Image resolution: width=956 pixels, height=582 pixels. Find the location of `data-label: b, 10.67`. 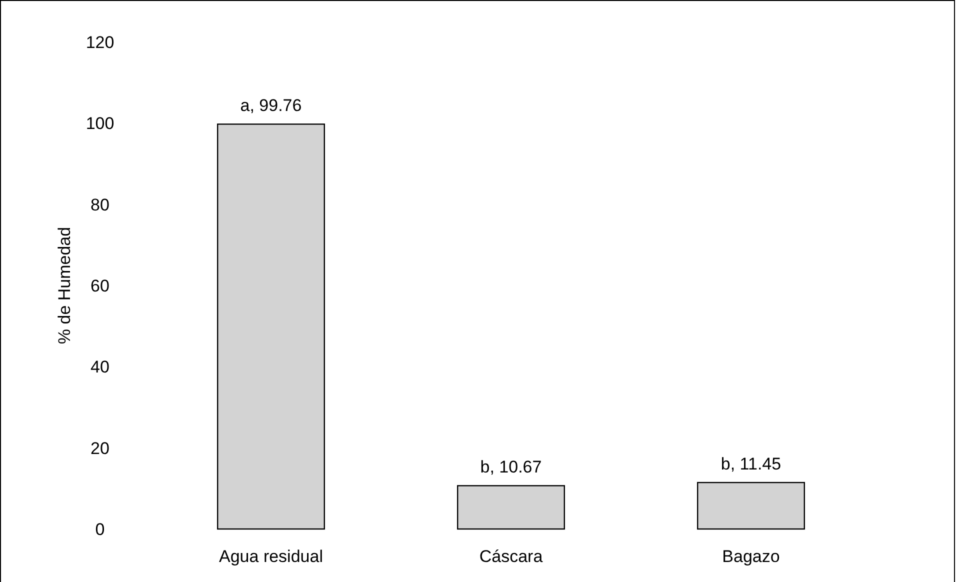

data-label: b, 10.67 is located at coordinates (511, 467).